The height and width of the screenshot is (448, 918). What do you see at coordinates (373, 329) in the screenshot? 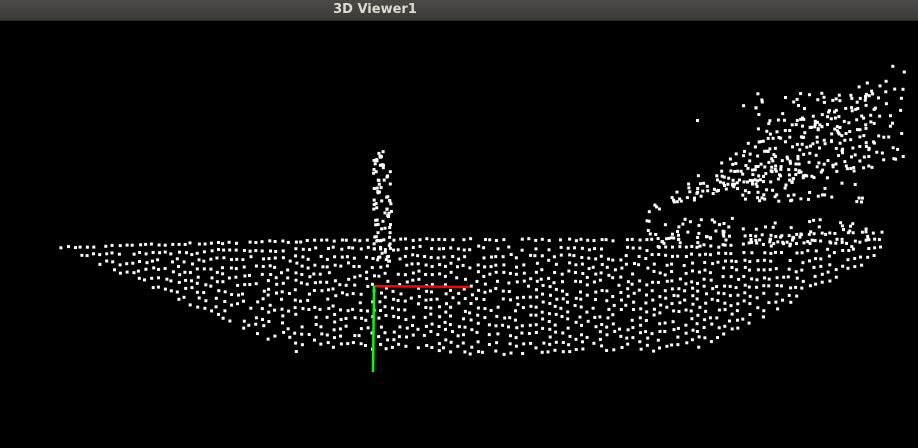
I see `y-axis-line` at bounding box center [373, 329].